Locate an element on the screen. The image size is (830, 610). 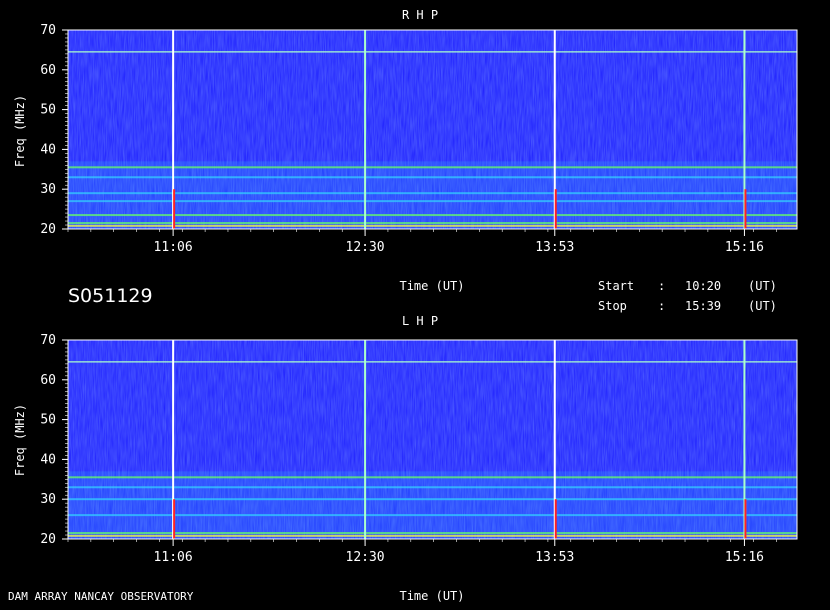
ylabel-rhp: Freq (MHz) is located at coordinates (20, 131).